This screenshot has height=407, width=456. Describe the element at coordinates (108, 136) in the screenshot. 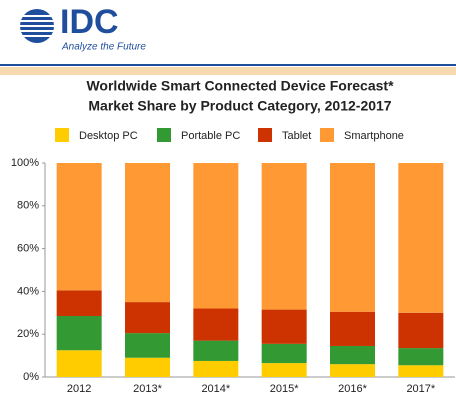

I see `legend-label: Desktop PC` at that location.